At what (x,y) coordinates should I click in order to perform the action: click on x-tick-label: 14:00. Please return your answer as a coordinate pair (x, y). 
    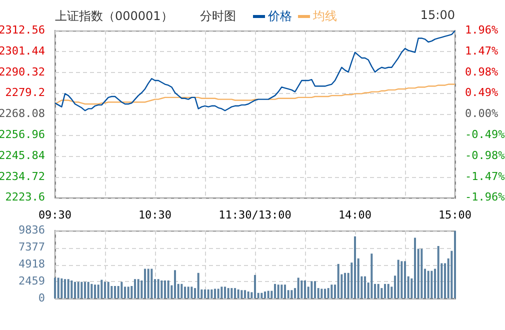
    Looking at the image, I should click on (355, 215).